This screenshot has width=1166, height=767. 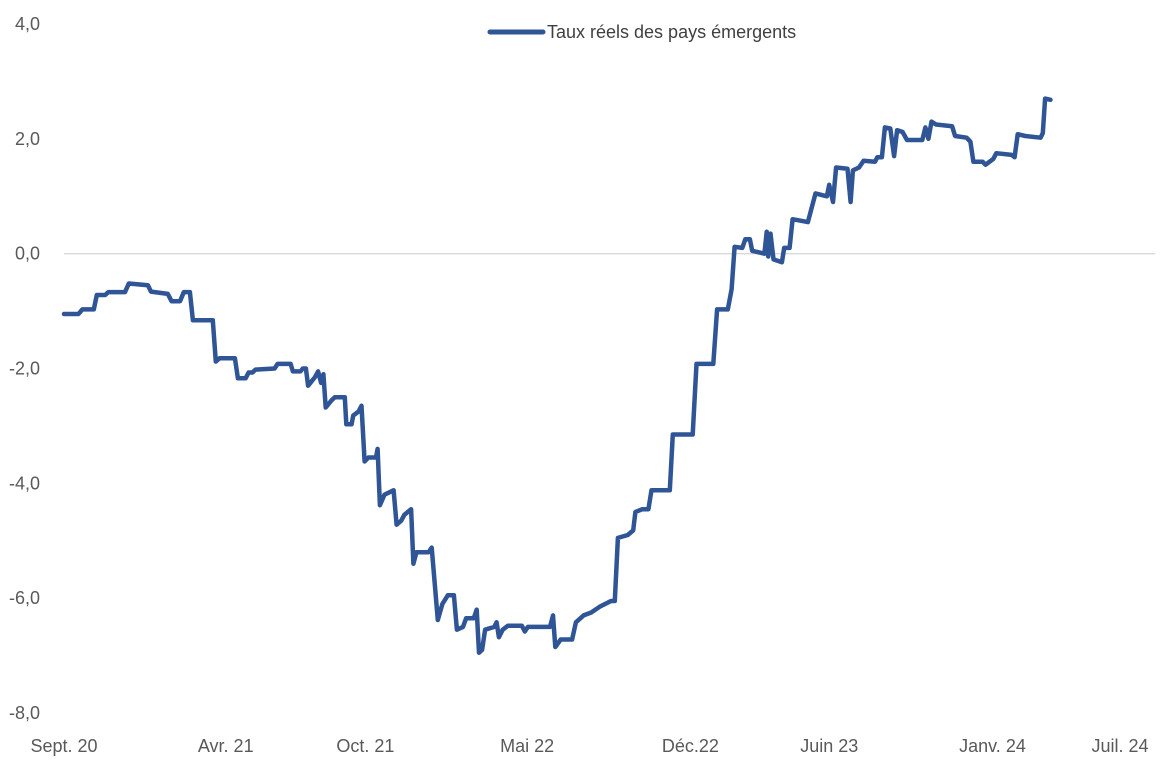 I want to click on x-tick-label: Janv. 24, so click(x=992, y=746).